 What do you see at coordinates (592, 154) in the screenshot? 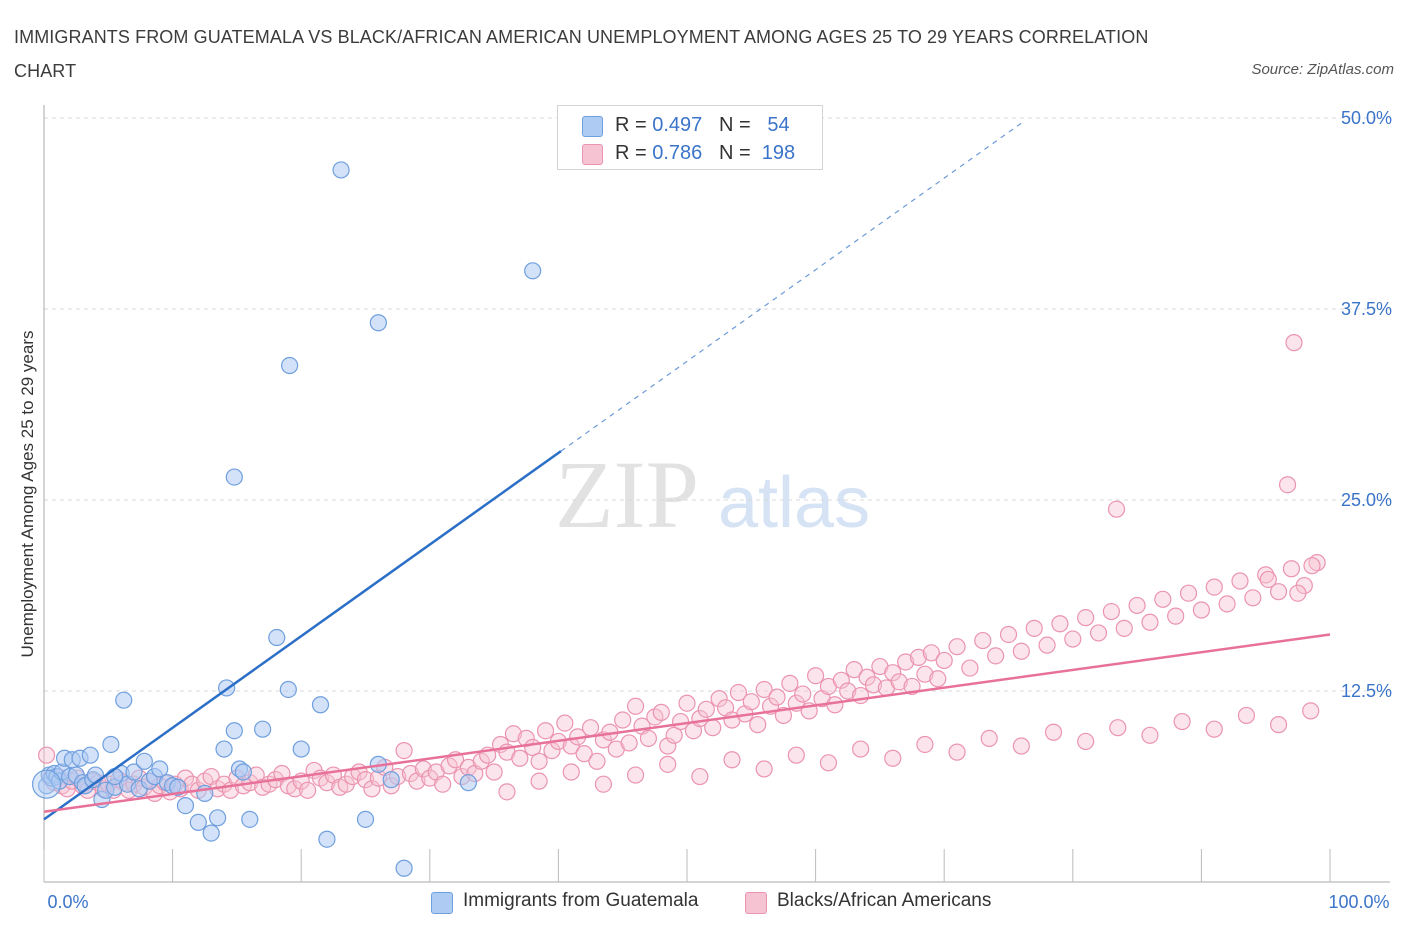
I see `legend-swatch-pink` at bounding box center [592, 154].